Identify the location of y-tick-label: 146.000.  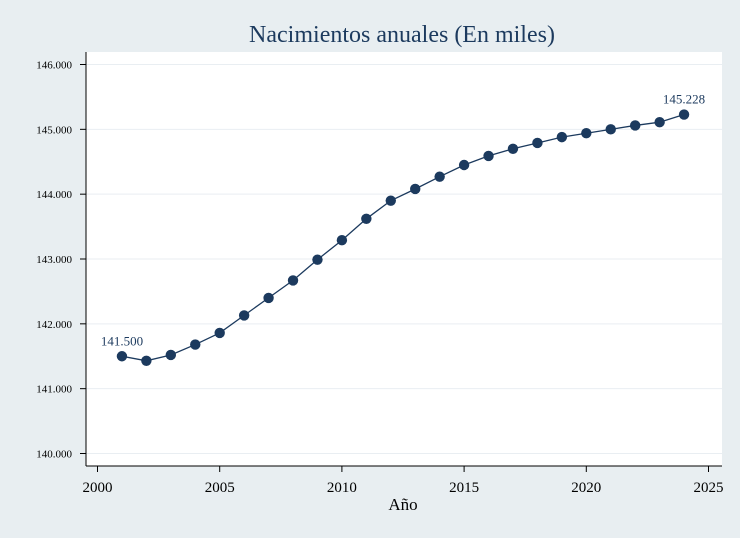
(54, 66).